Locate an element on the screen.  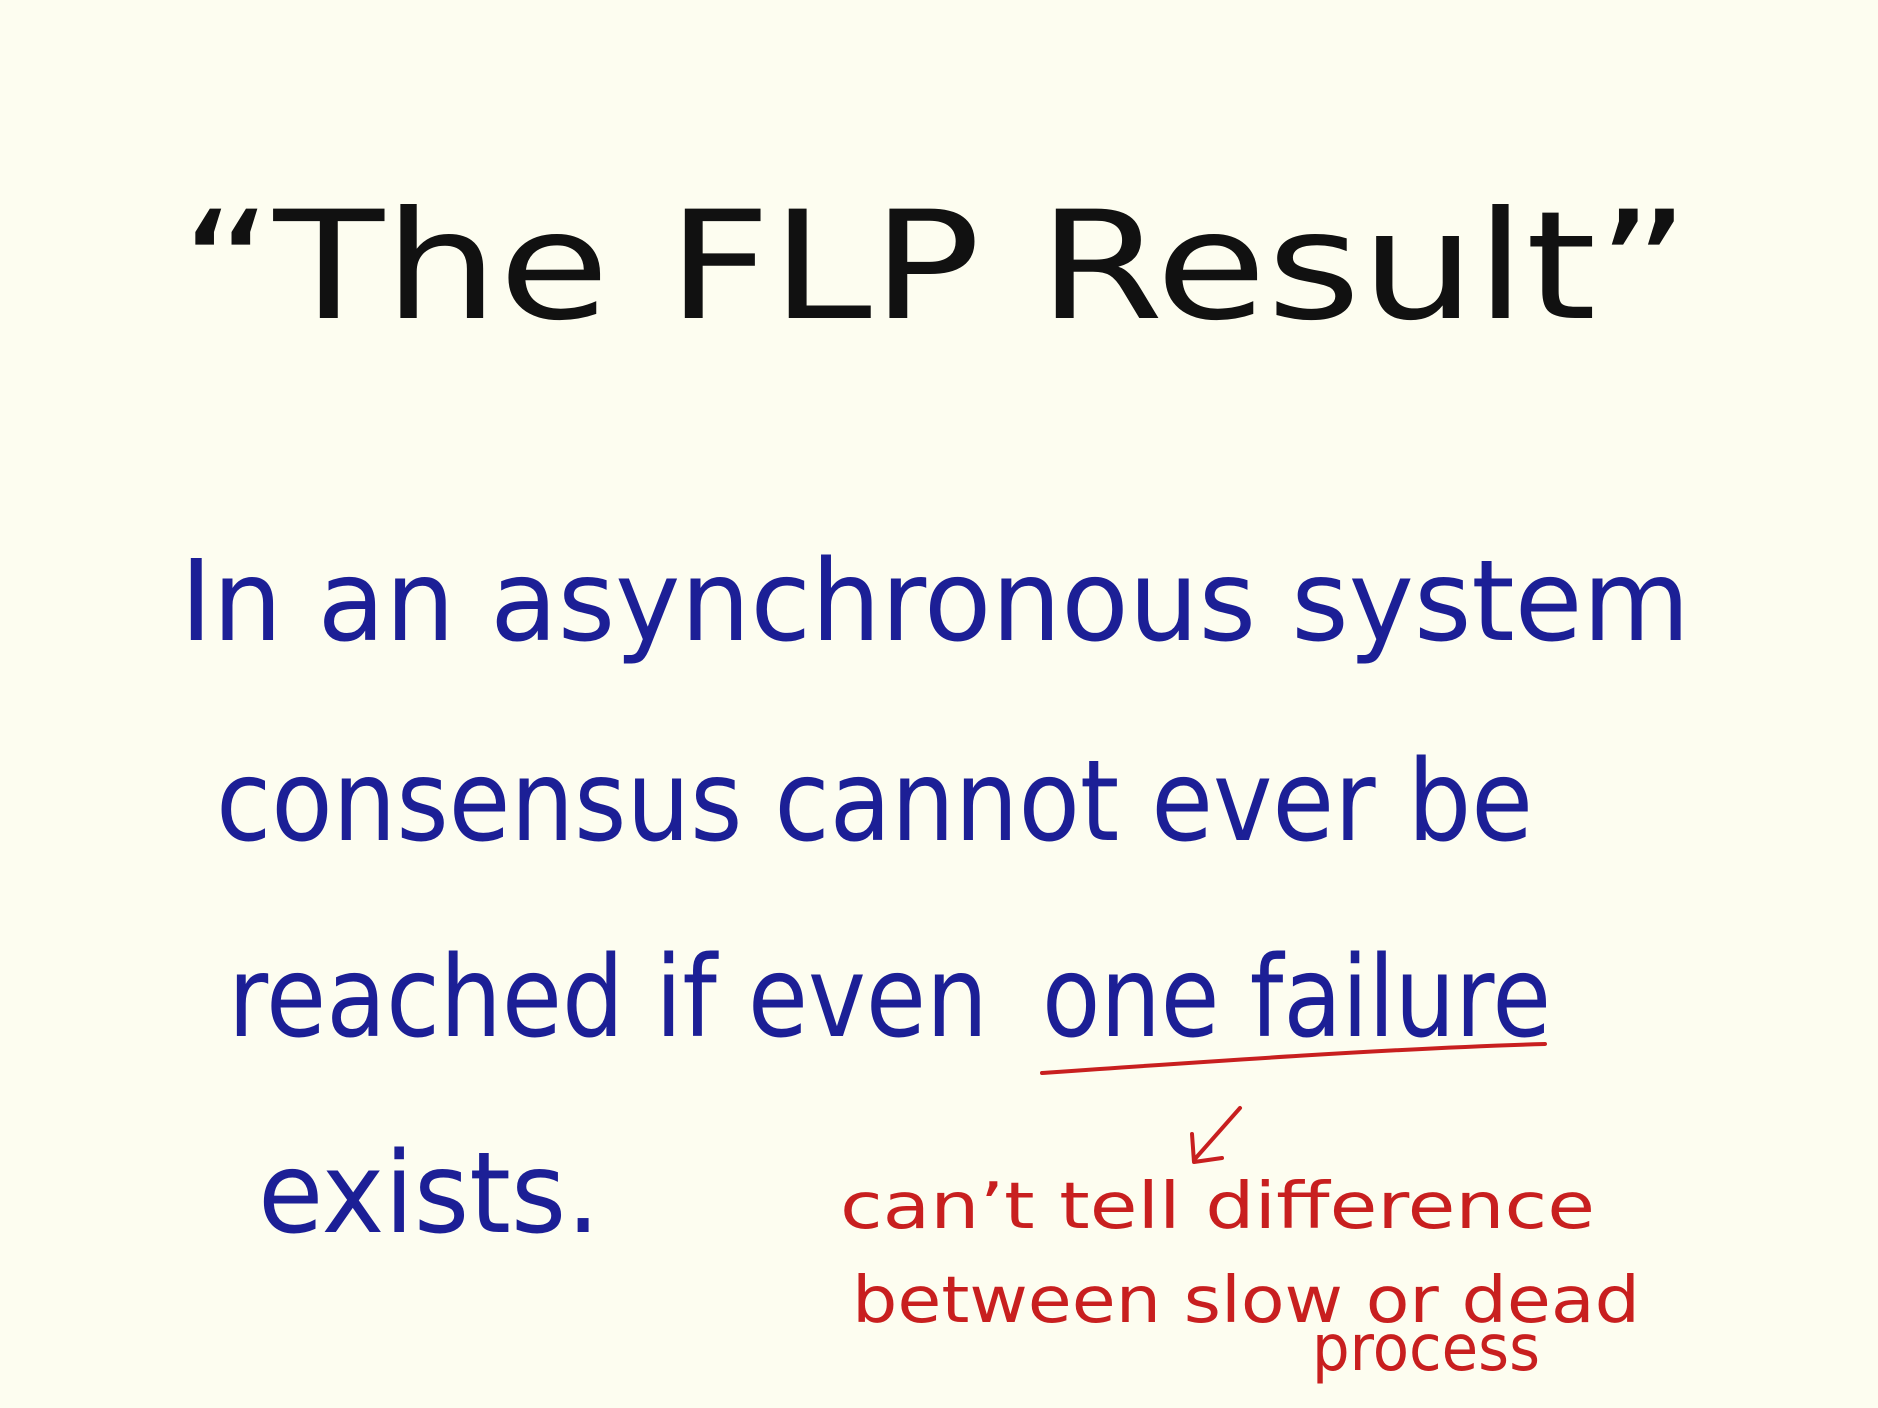
statement-emphasis: one failure is located at coordinates (1296, 998).